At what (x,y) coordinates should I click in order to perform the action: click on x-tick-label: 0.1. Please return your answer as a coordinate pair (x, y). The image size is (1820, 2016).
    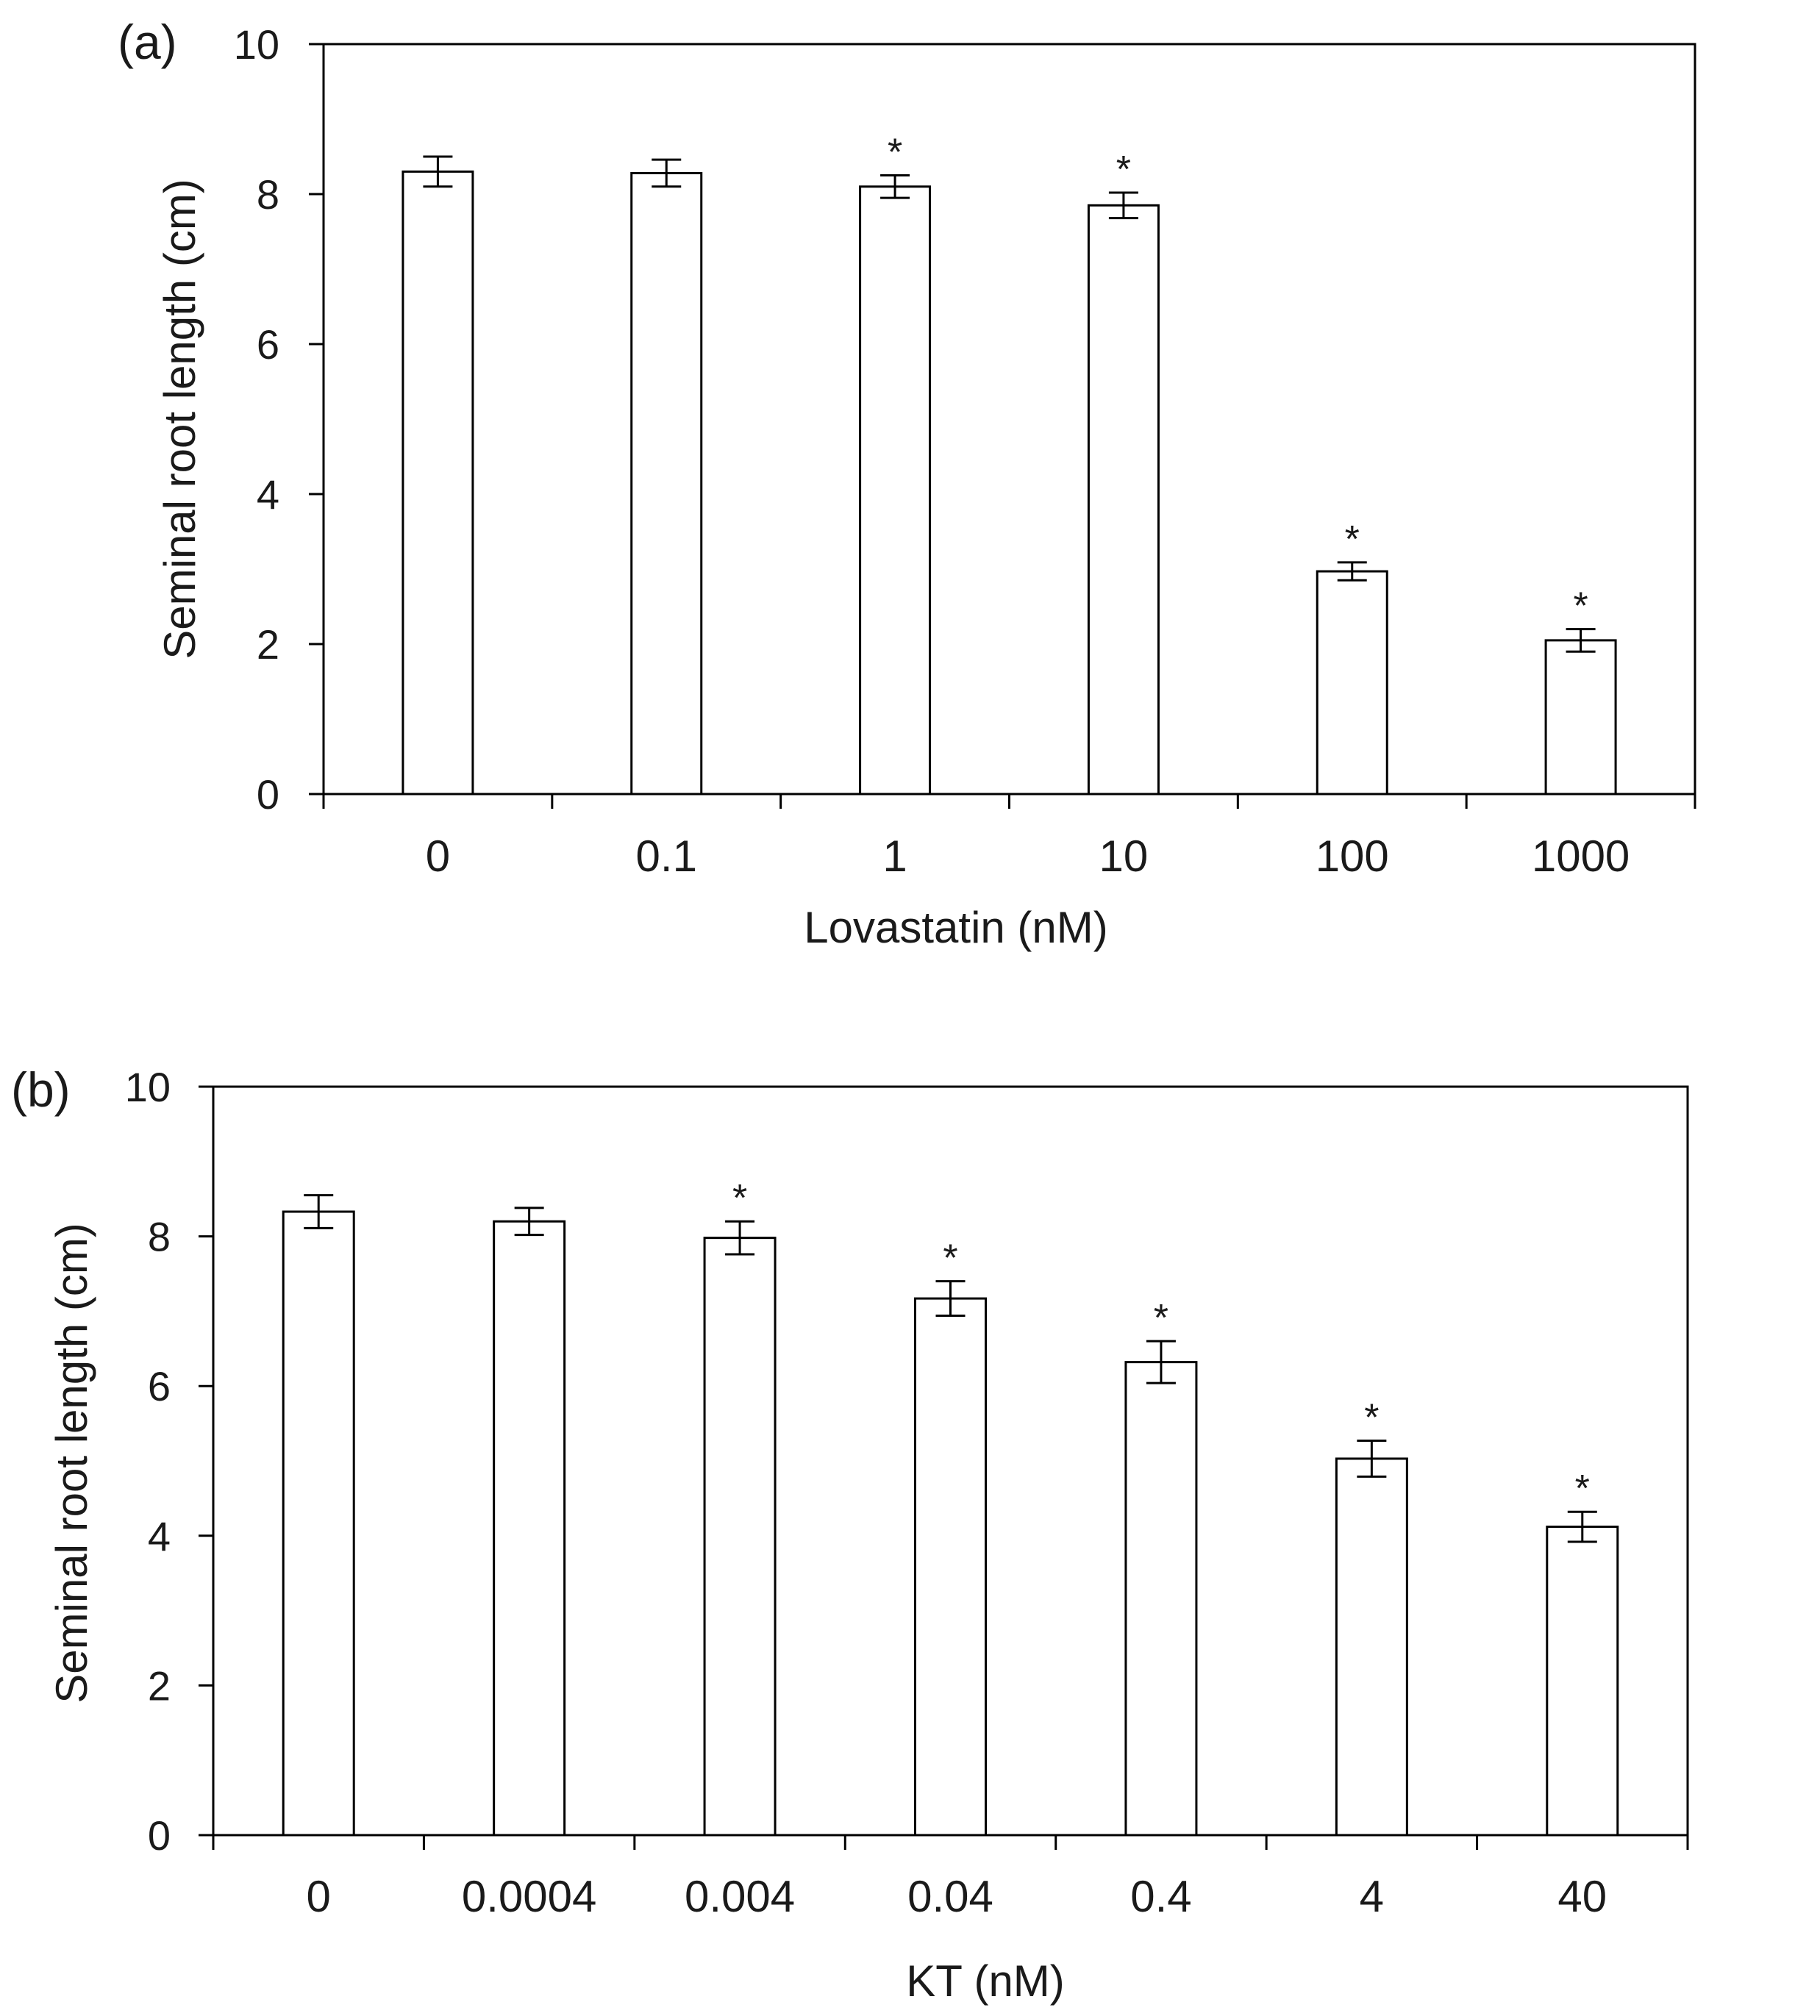
    Looking at the image, I should click on (666, 856).